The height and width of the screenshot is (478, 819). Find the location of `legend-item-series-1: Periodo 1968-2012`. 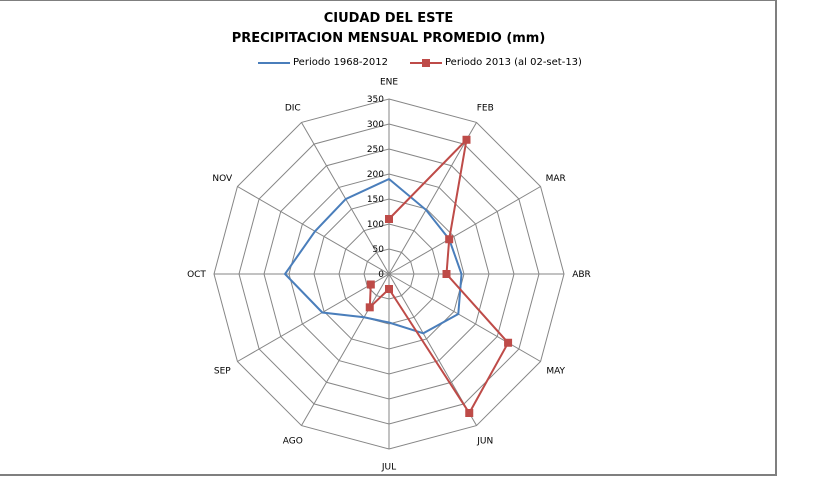

legend-item-series-1: Periodo 1968-2012 is located at coordinates (323, 62).